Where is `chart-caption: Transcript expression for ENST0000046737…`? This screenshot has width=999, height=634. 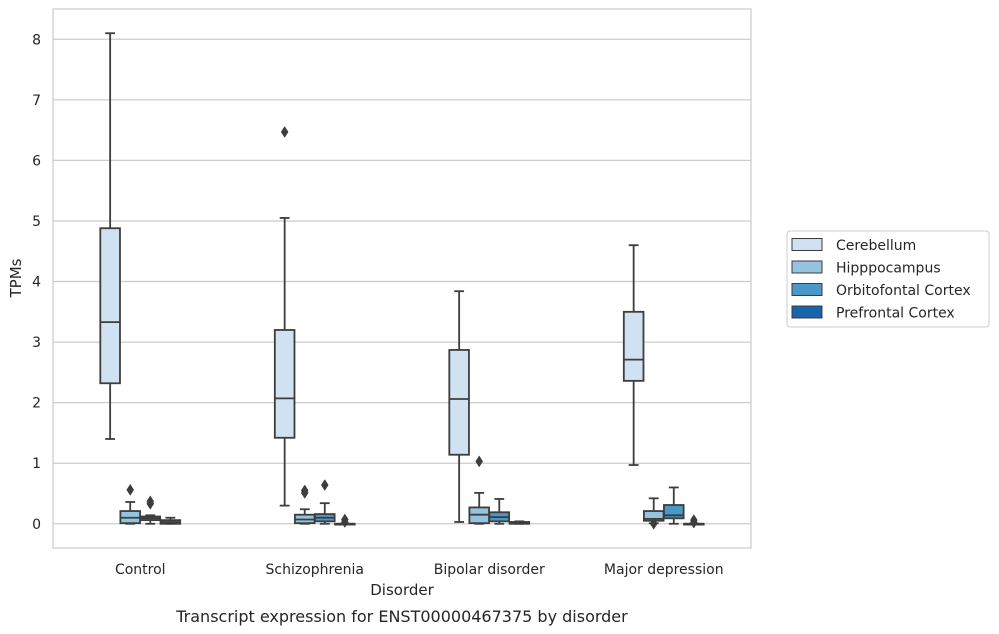
chart-caption: Transcript expression for ENST0000046737… is located at coordinates (401, 616).